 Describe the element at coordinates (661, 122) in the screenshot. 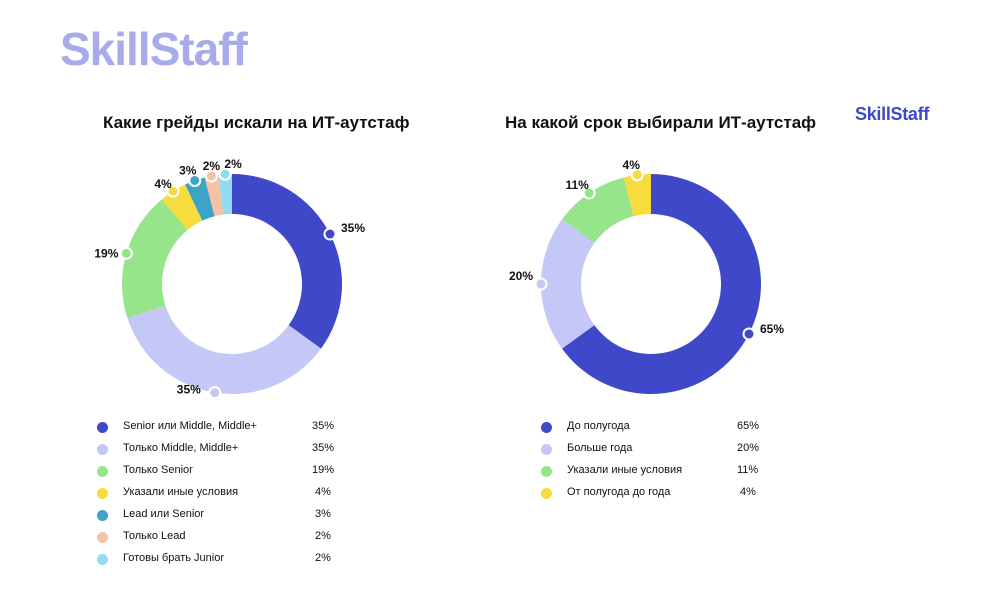

I see `chart-title-duration: На какой срок выбирали ИТ-аутстаф` at that location.